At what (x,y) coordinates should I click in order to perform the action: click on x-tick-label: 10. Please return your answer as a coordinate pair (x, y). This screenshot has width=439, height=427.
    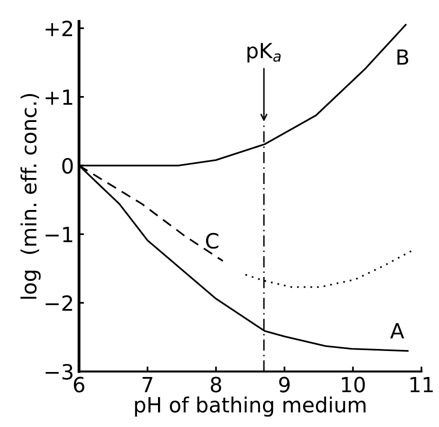
    Looking at the image, I should click on (353, 384).